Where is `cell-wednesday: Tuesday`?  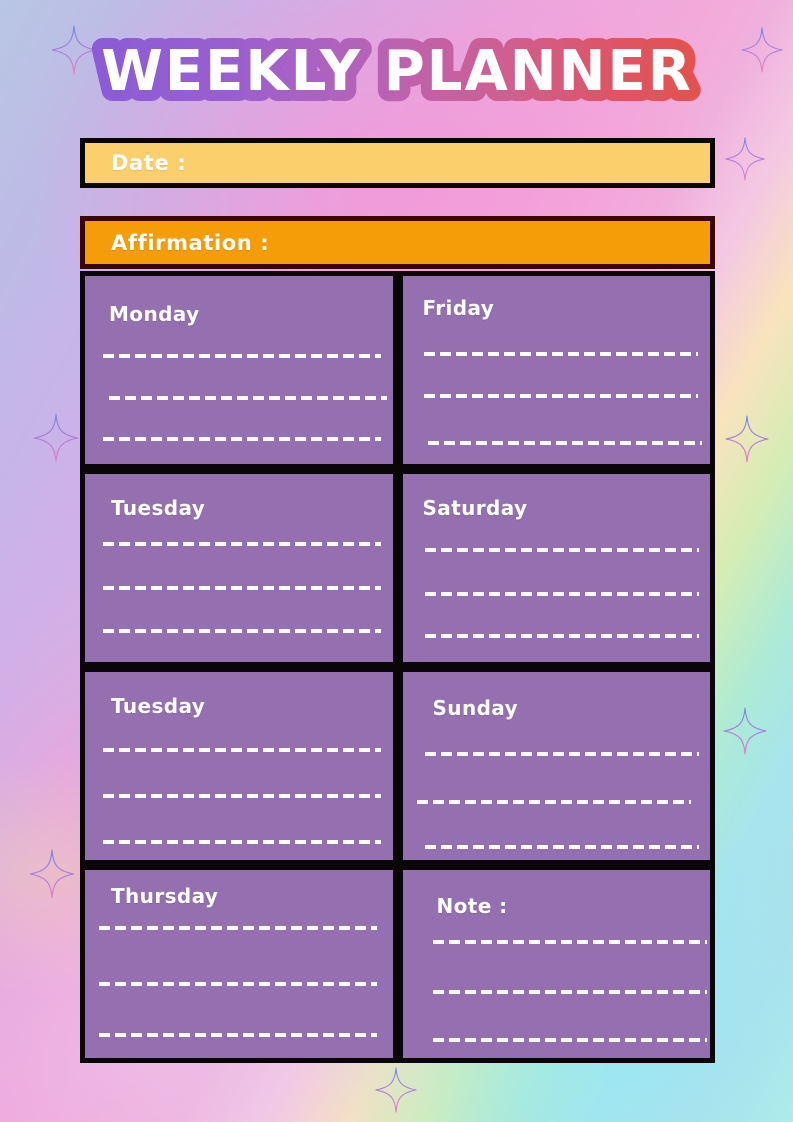
cell-wednesday: Tuesday is located at coordinates (239, 766).